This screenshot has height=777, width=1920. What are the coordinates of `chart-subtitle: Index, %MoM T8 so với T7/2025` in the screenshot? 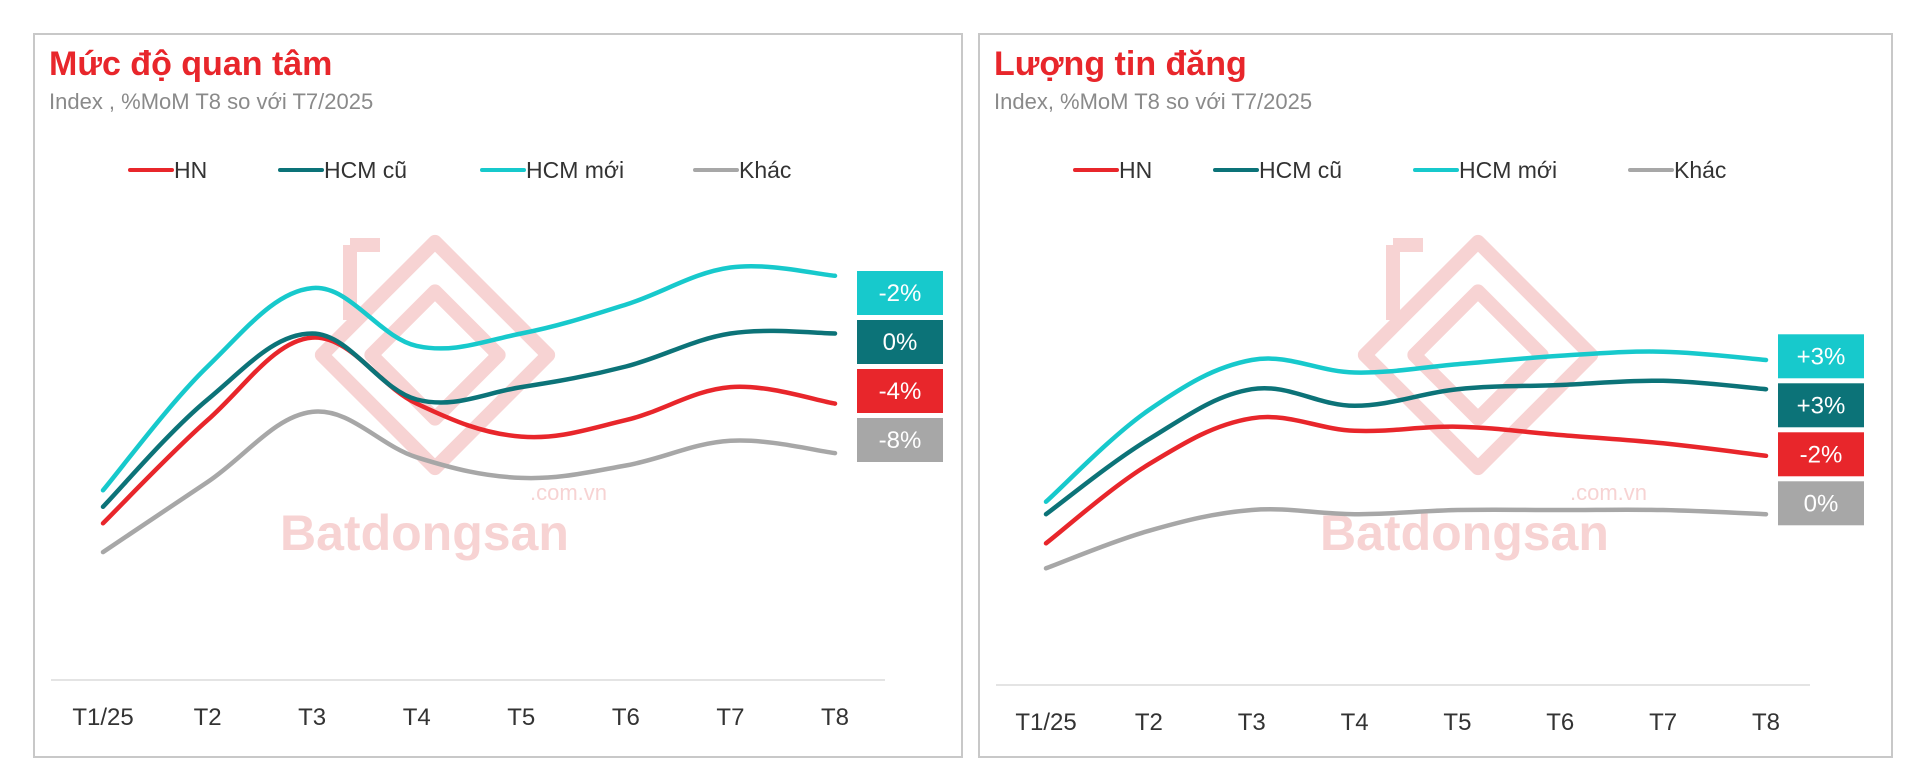 It's located at (1153, 101).